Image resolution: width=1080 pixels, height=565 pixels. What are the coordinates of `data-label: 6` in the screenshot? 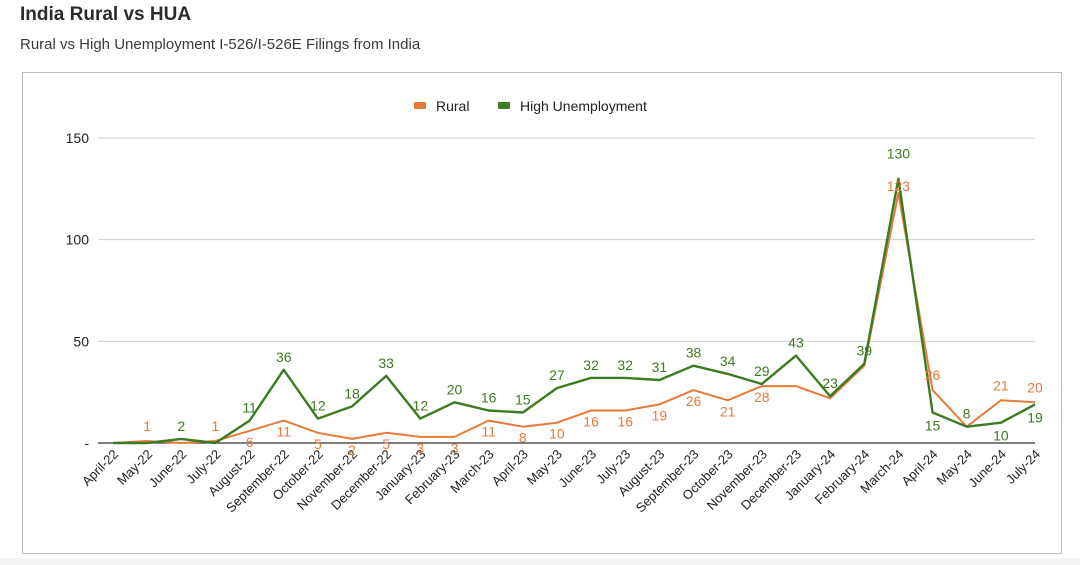 It's located at (250, 442).